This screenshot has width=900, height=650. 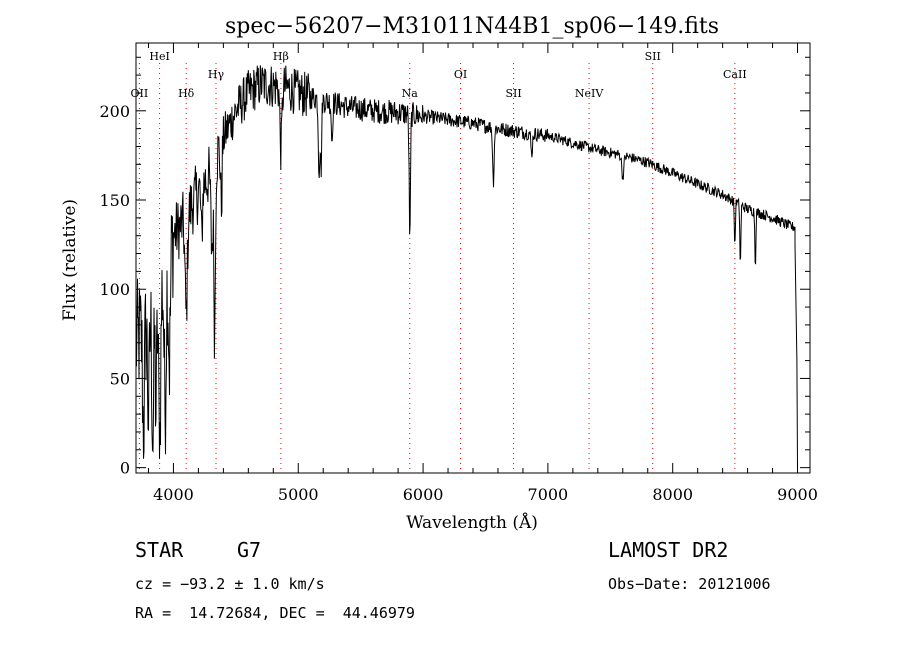 What do you see at coordinates (120, 378) in the screenshot?
I see `y-tick-label: 50` at bounding box center [120, 378].